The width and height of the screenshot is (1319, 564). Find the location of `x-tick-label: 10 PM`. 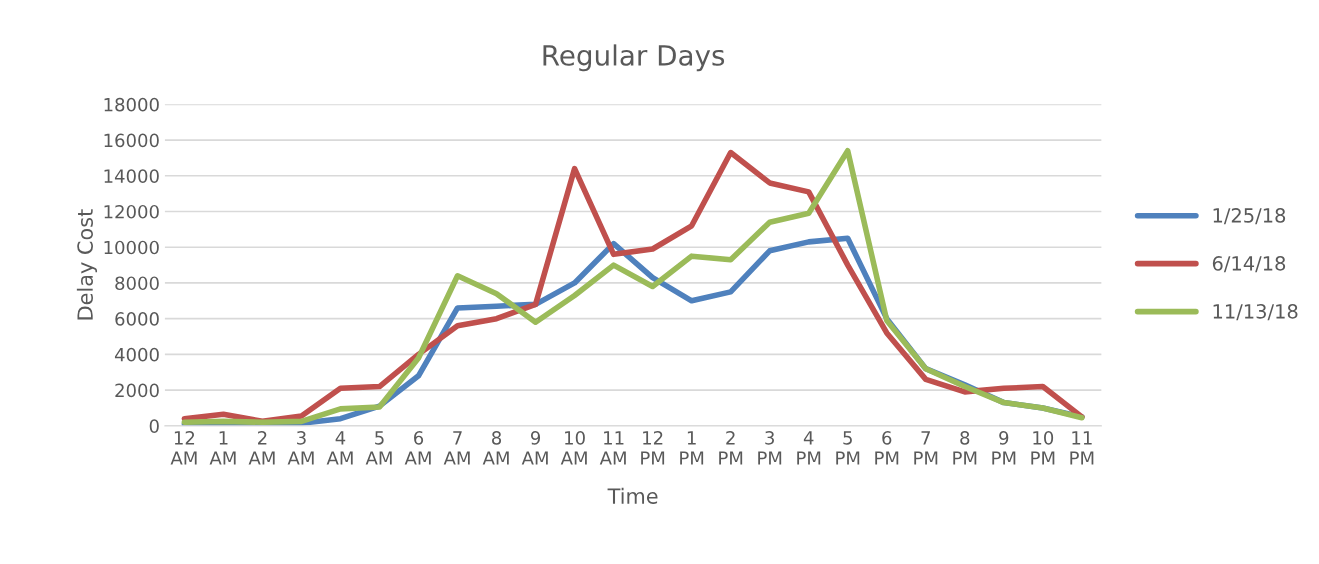

x-tick-label: 10 PM is located at coordinates (1043, 448).